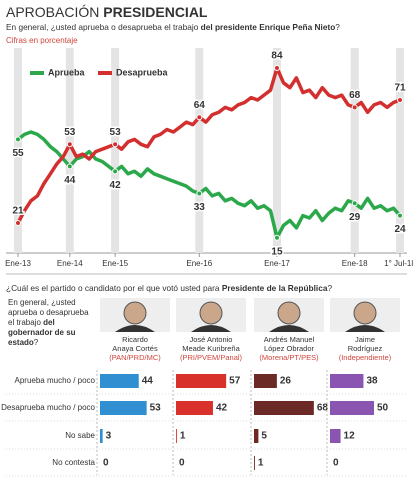  I want to click on title: APROBACIÓN PRESIDENCIAL, so click(107, 12).